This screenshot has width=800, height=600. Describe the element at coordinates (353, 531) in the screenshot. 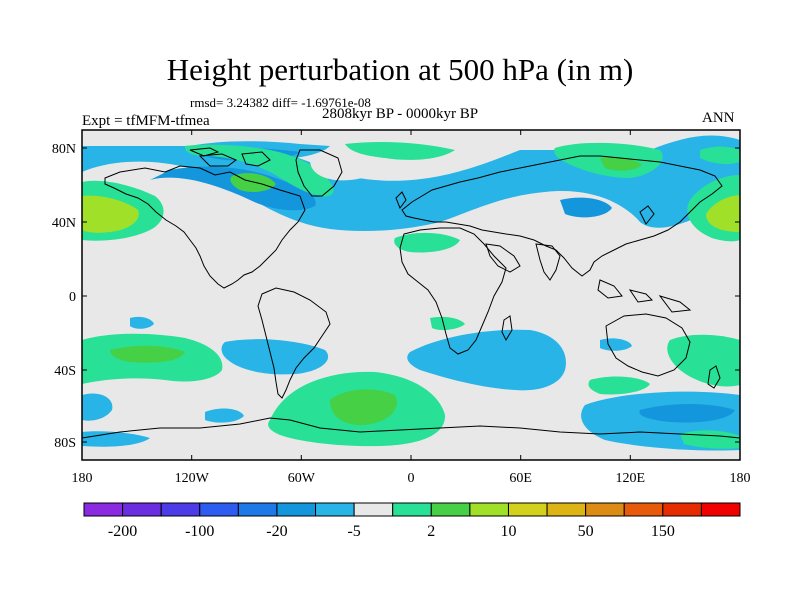

I see `colorbar-label: -5` at that location.